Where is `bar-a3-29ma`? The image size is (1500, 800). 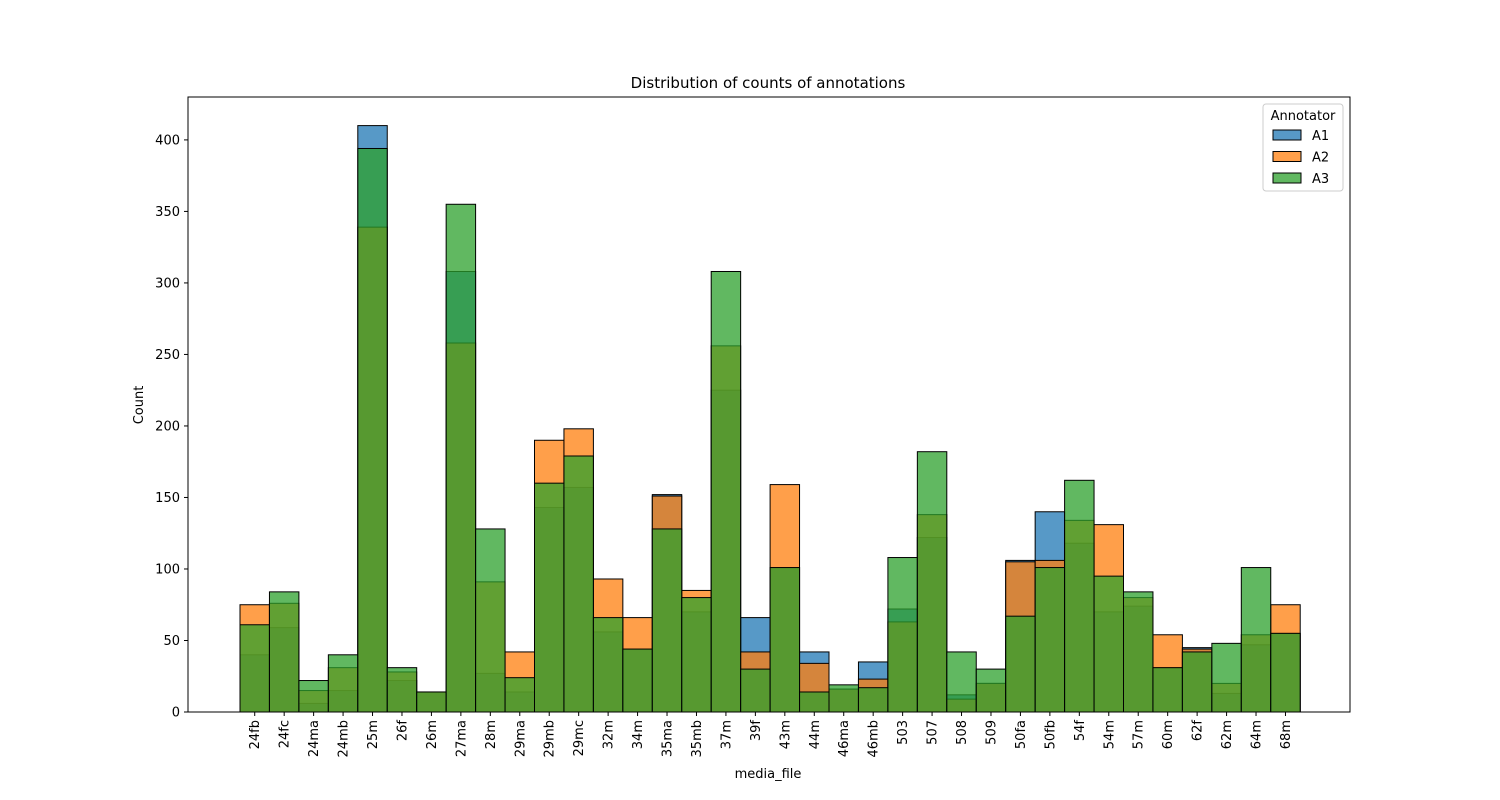
bar-a3-29ma is located at coordinates (519, 695).